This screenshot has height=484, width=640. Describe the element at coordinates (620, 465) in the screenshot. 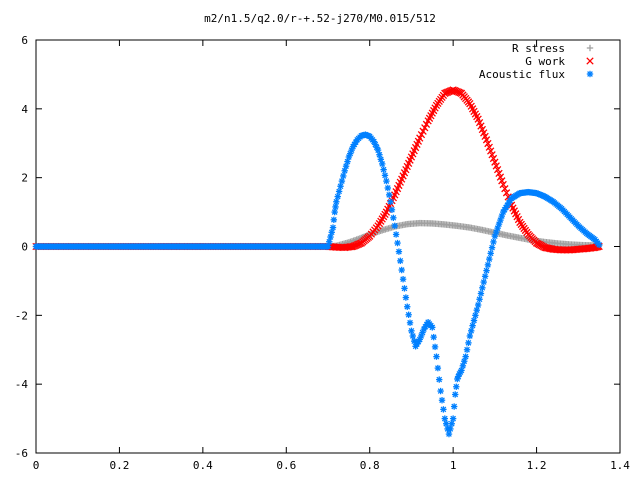

I see `x-tick-label: 1.4` at that location.